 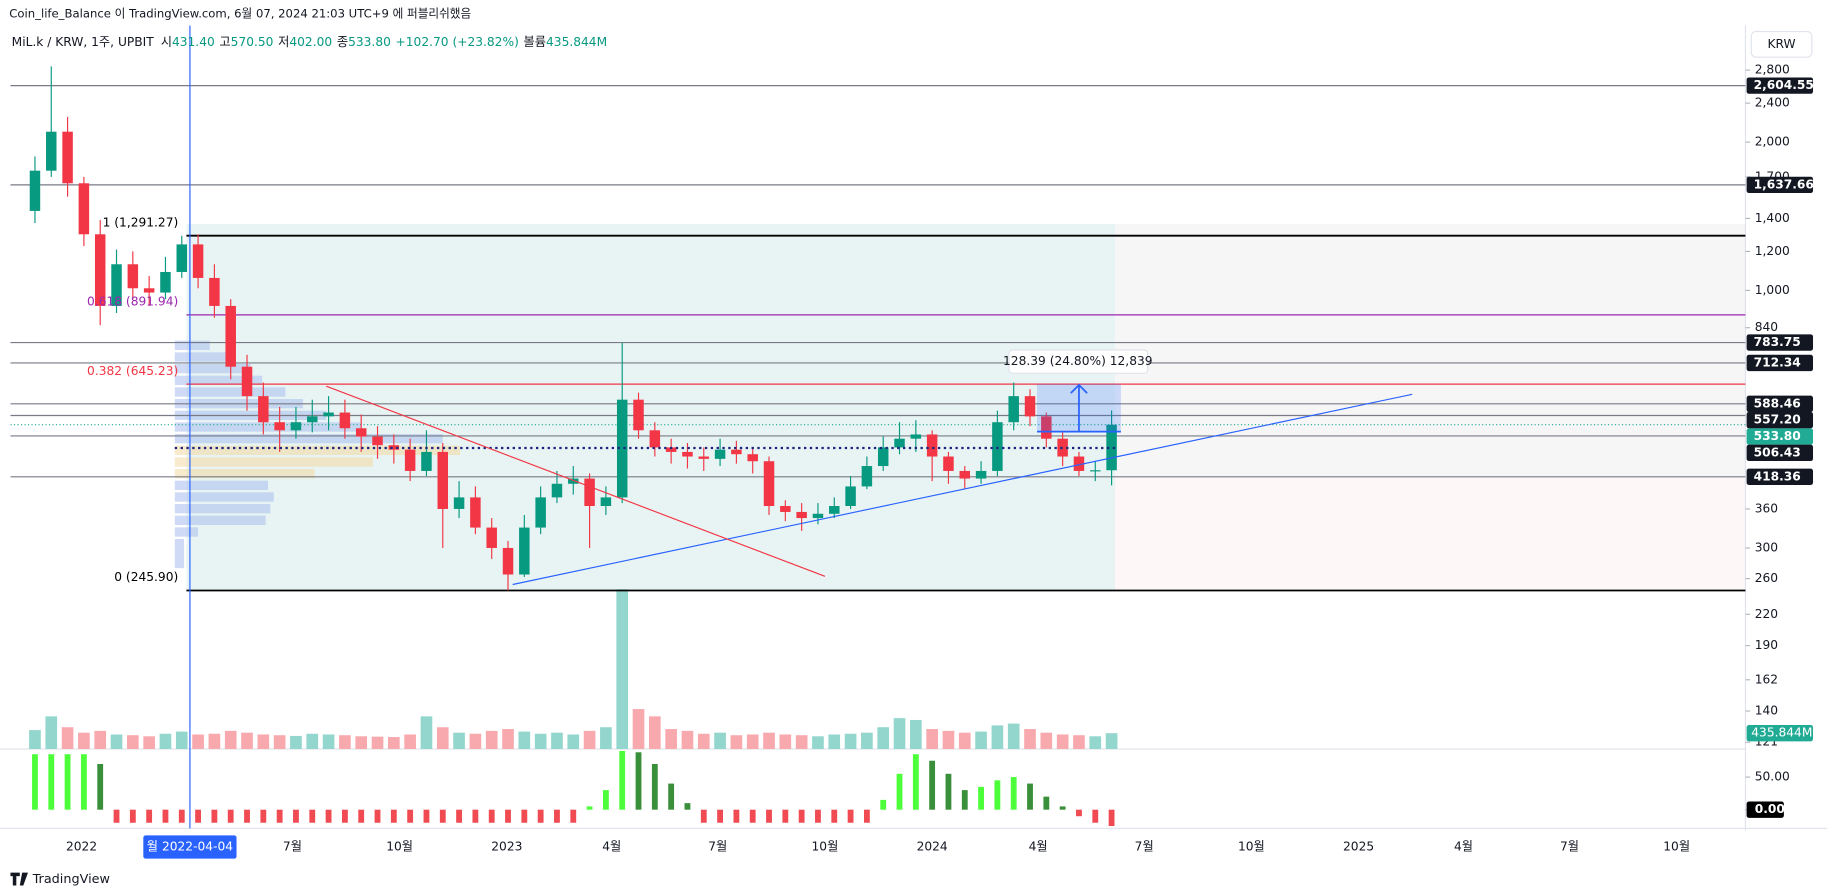 I want to click on currency-button, so click(x=1781, y=44).